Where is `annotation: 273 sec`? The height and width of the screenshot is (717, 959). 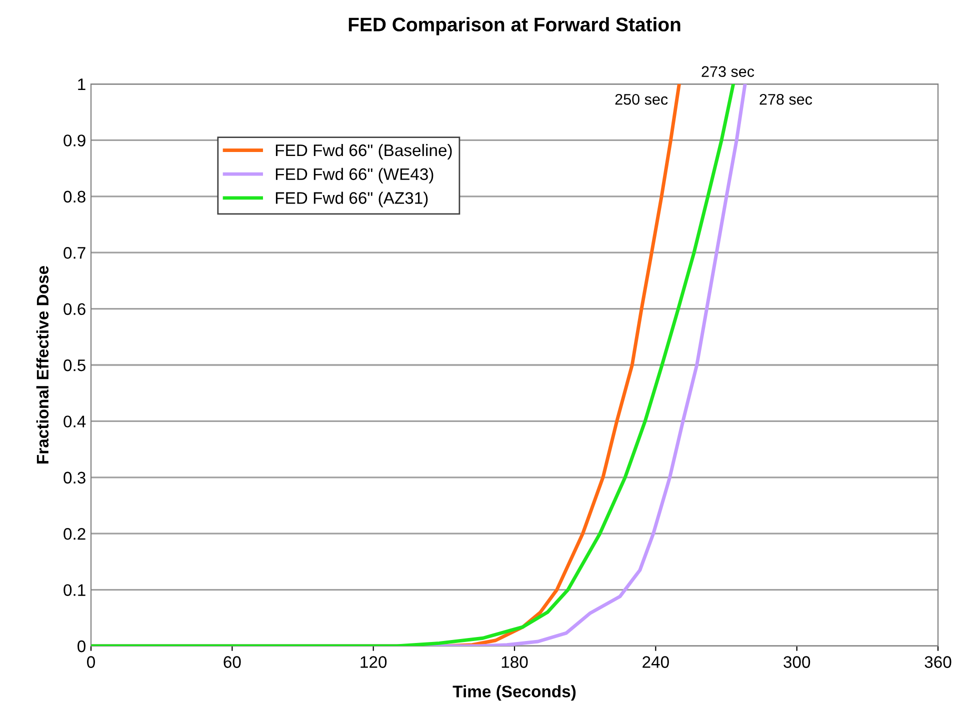 annotation: 273 sec is located at coordinates (728, 71).